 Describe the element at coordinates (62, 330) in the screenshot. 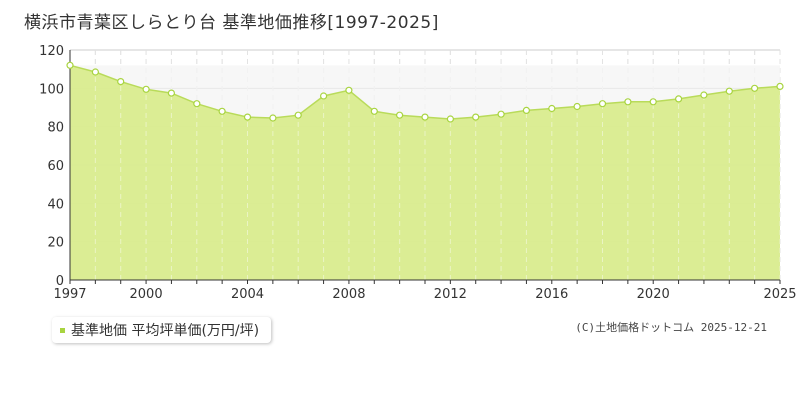

I see `legend-swatch` at that location.